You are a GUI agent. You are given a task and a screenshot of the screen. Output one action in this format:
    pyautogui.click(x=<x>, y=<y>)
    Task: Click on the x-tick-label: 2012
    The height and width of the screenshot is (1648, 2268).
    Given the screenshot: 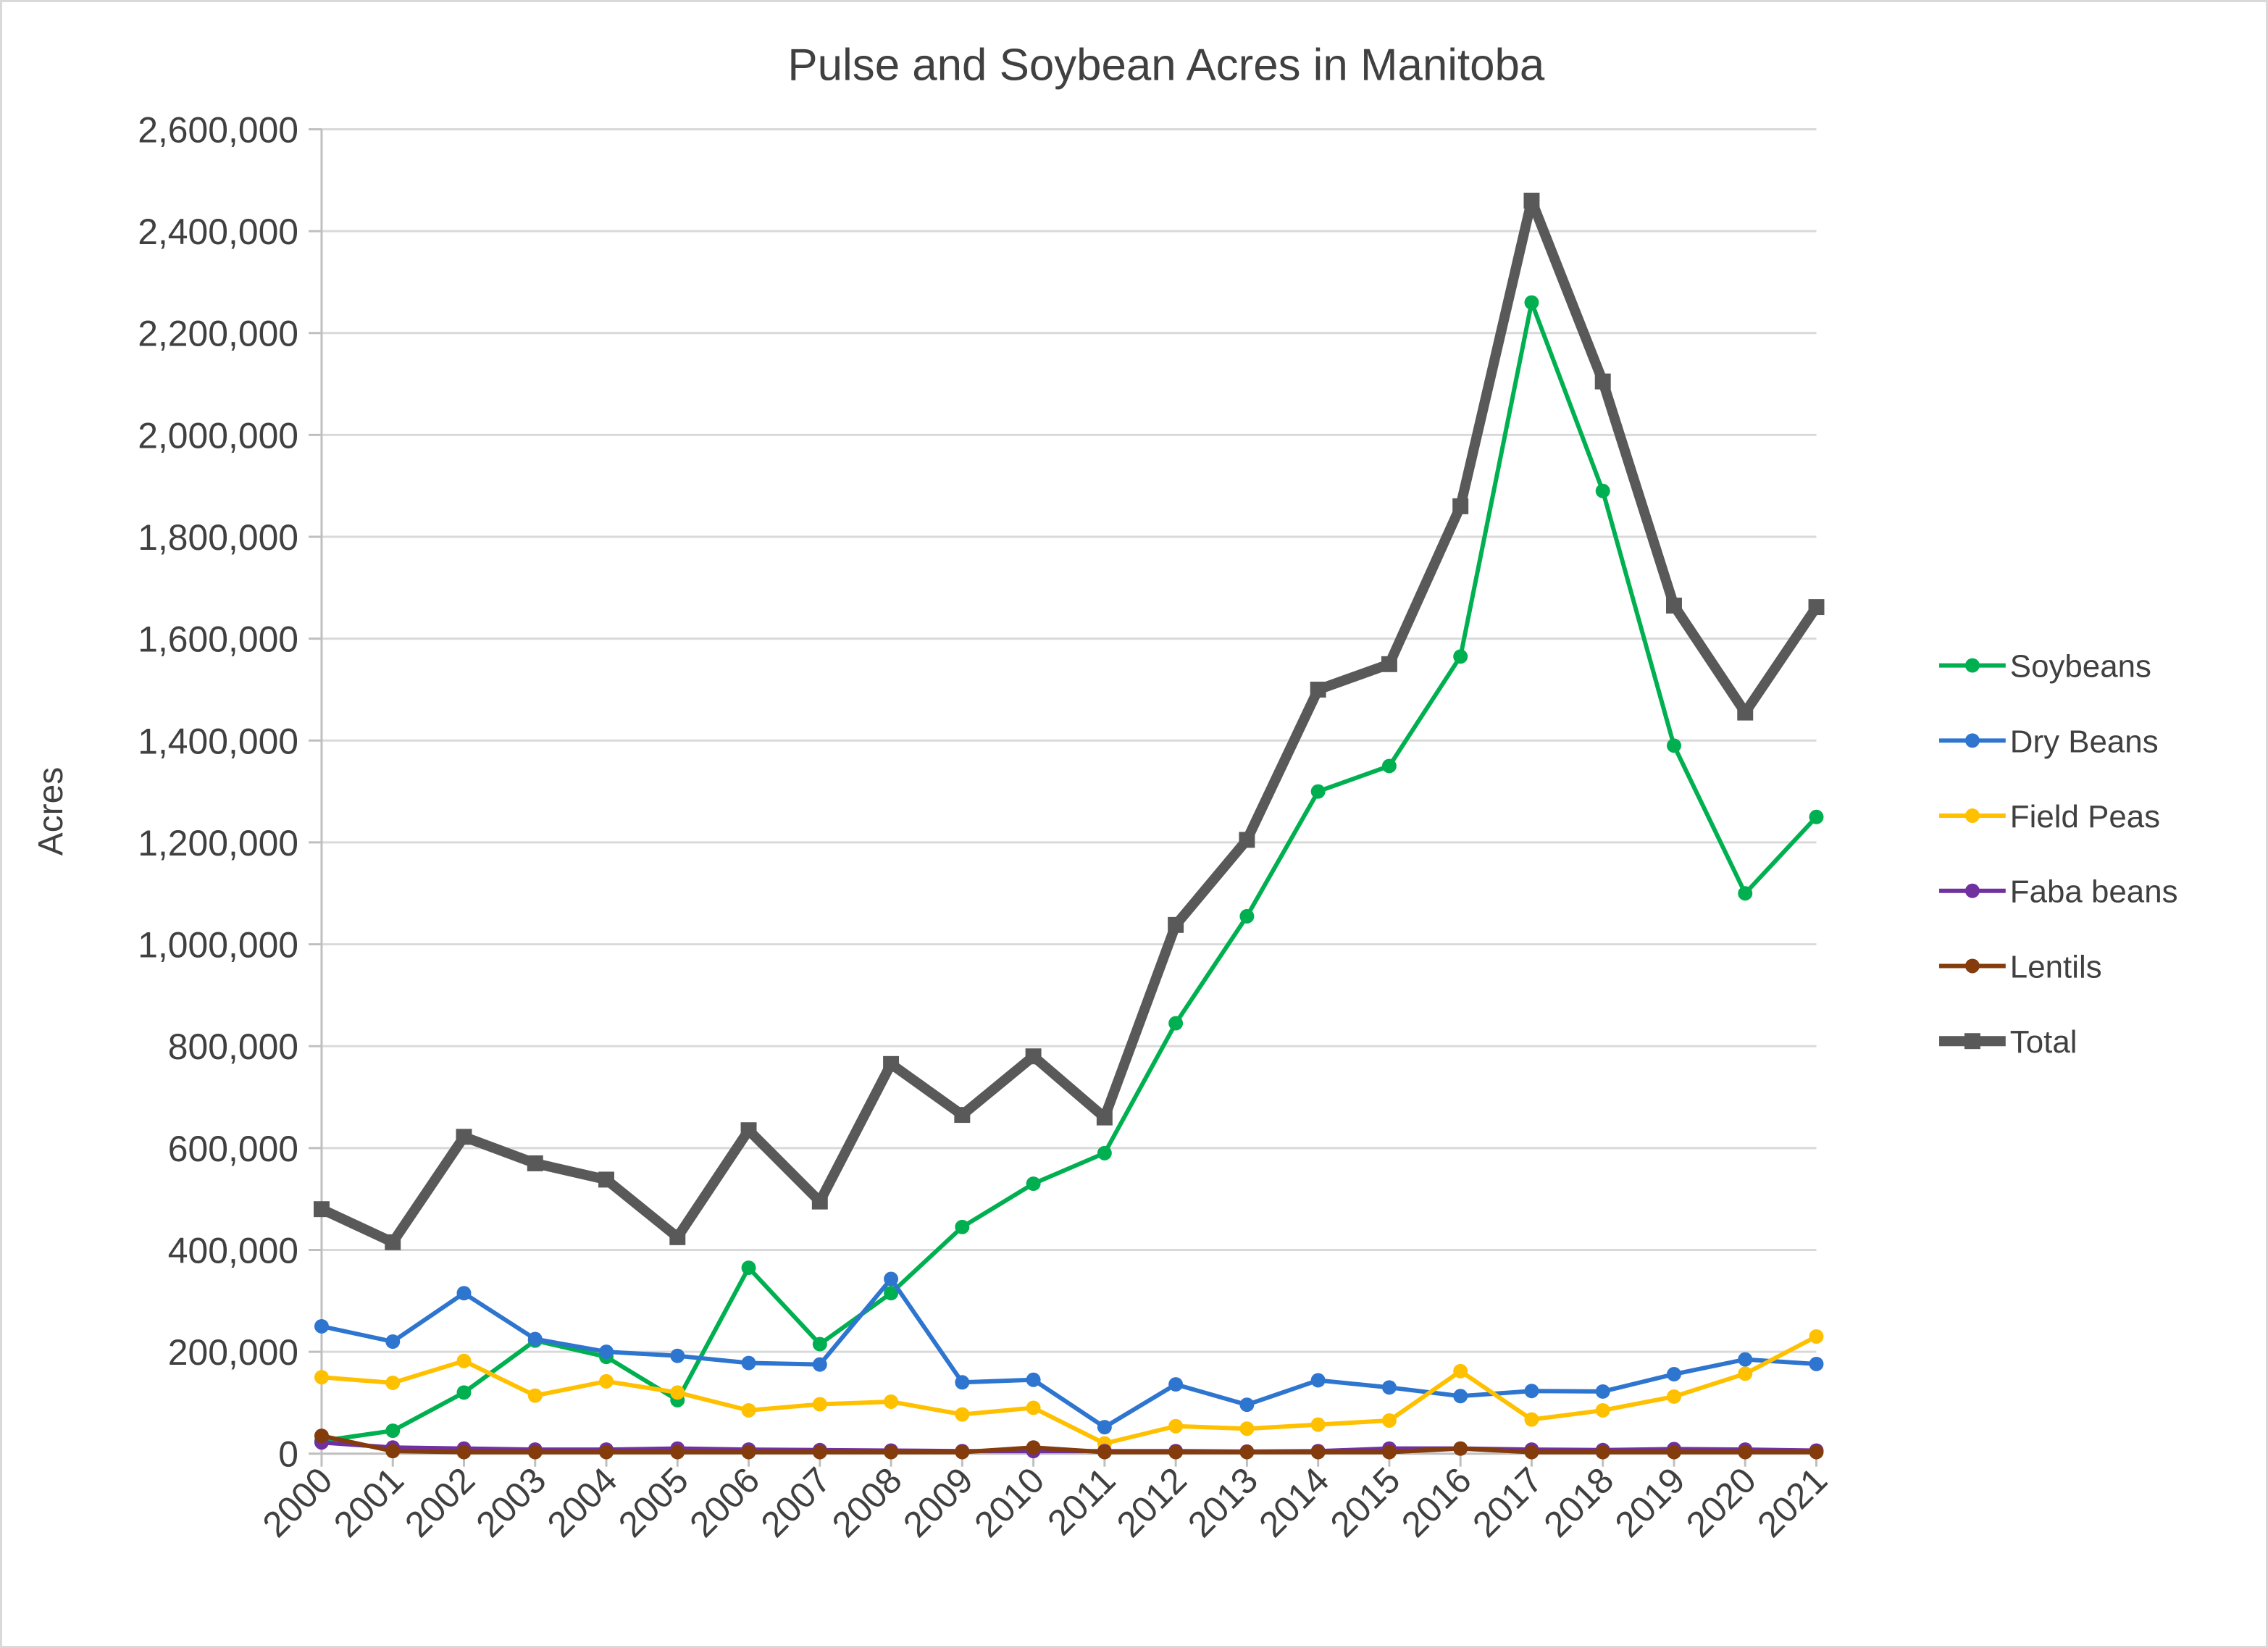 What is the action you would take?
    pyautogui.click(x=1152, y=1502)
    